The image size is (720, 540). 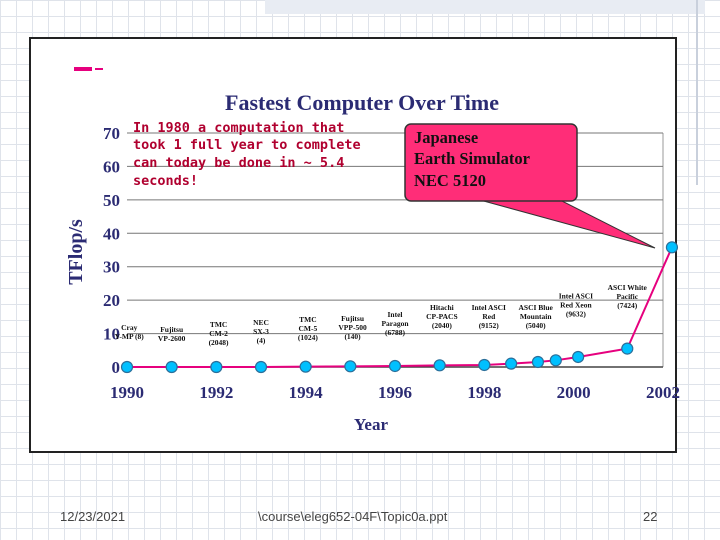 I want to click on point-label-line: Red, so click(x=489, y=316).